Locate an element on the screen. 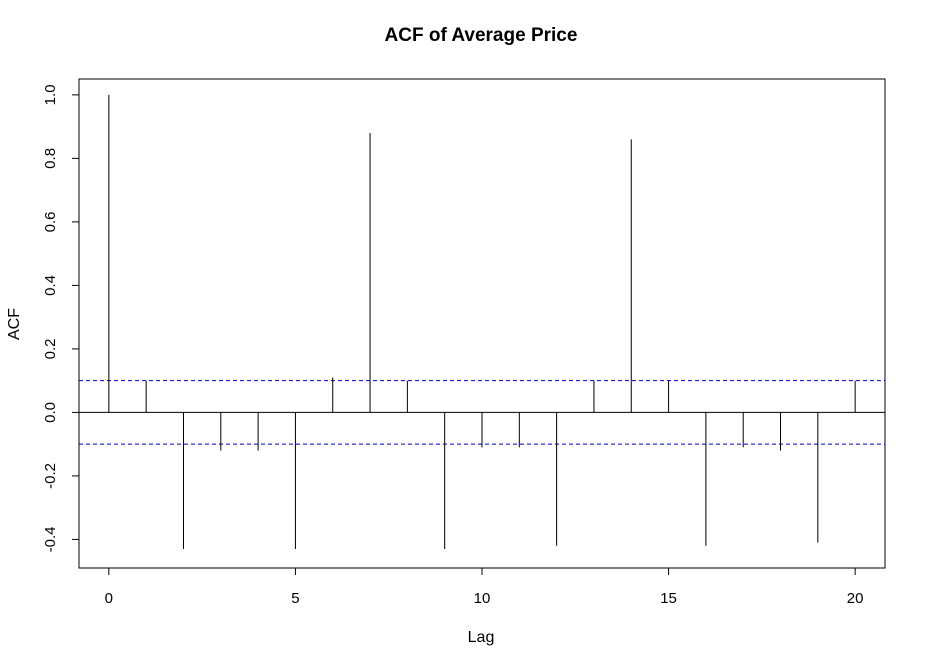  x-tick-label: 20 is located at coordinates (855, 598).